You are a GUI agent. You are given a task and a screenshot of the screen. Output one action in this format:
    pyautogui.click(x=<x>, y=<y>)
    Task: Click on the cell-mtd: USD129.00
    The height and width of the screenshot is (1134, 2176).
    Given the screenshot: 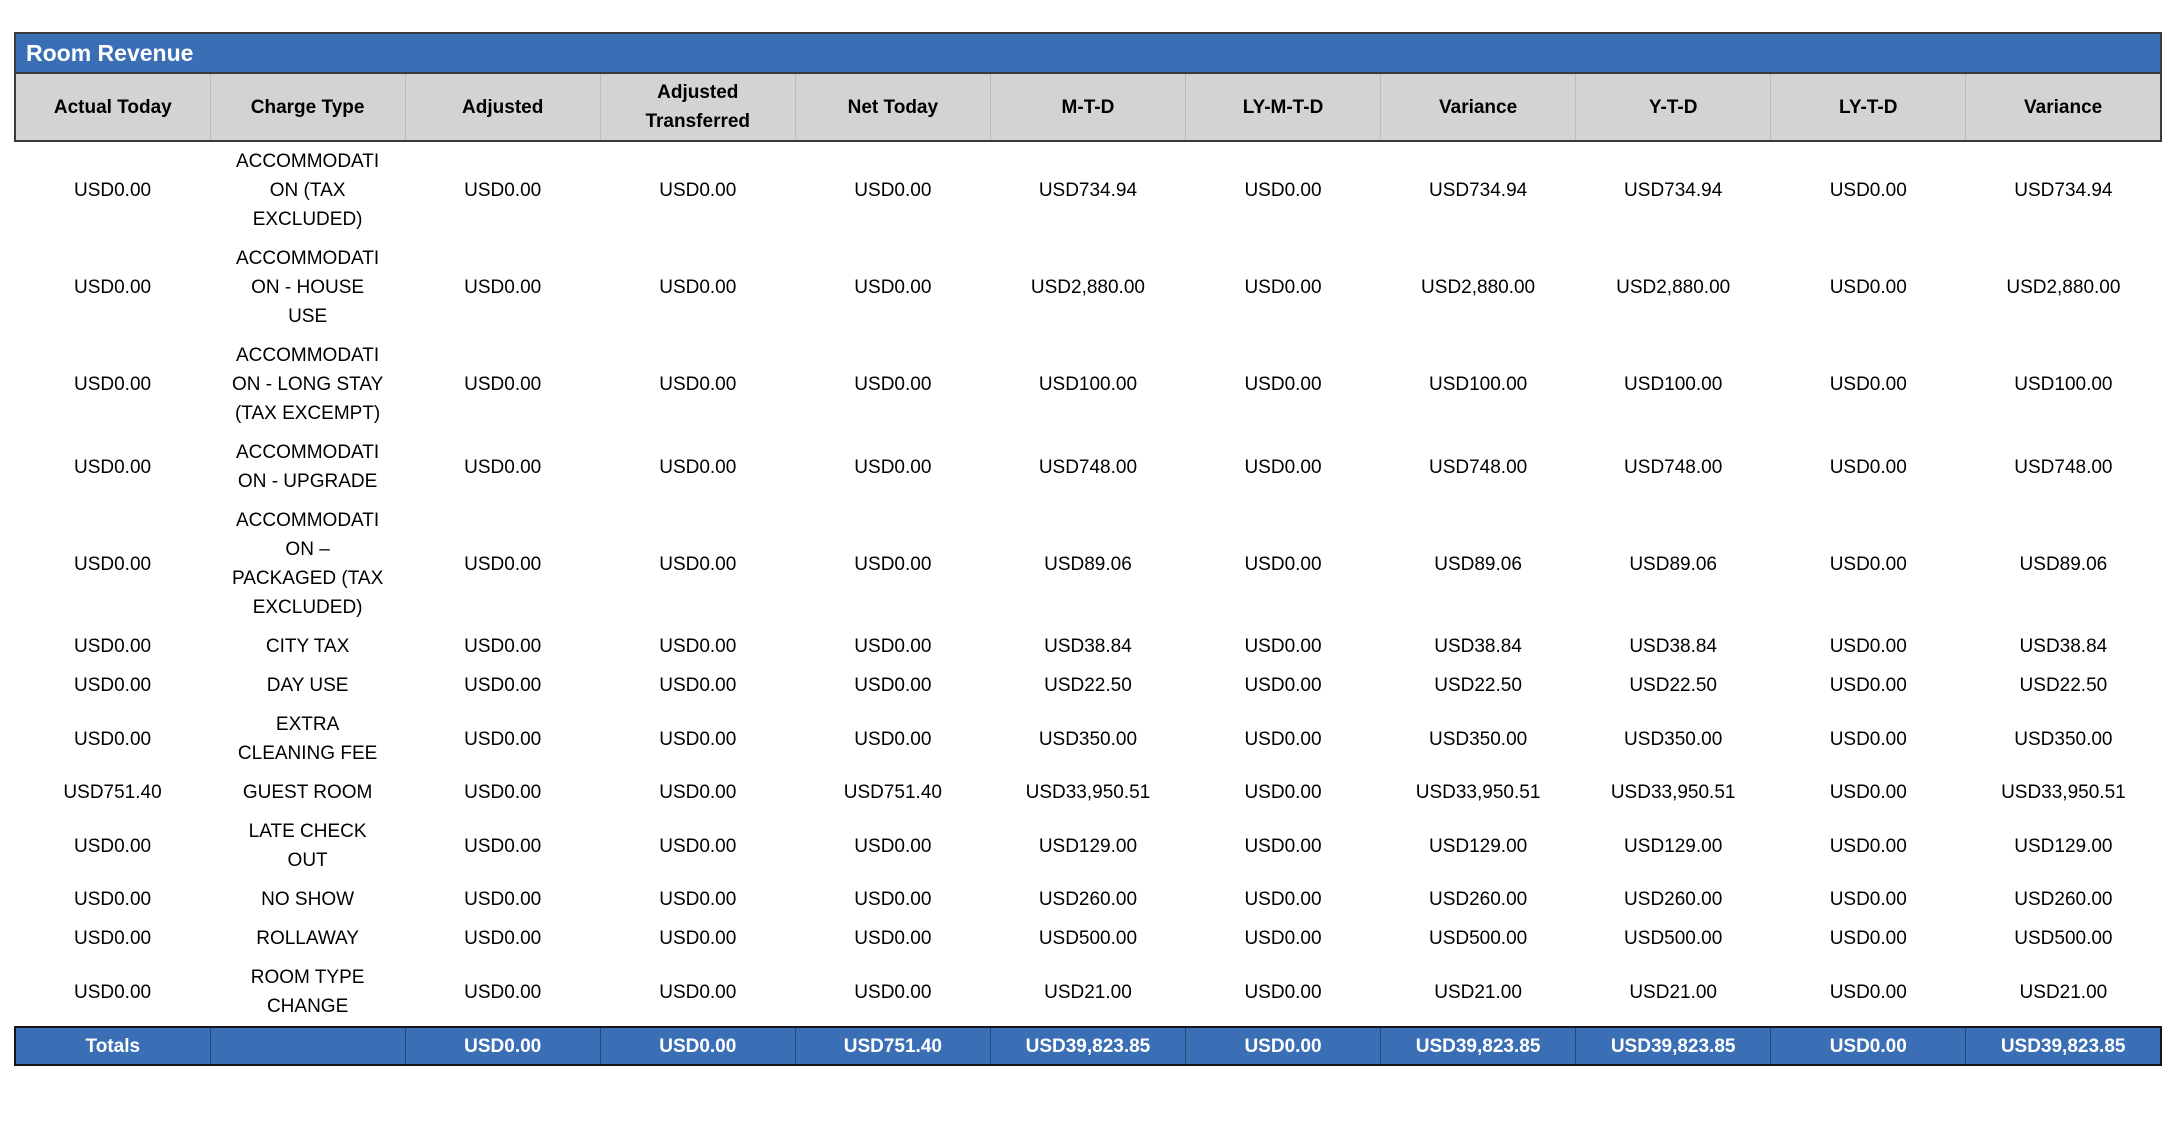 What is the action you would take?
    pyautogui.click(x=1088, y=846)
    